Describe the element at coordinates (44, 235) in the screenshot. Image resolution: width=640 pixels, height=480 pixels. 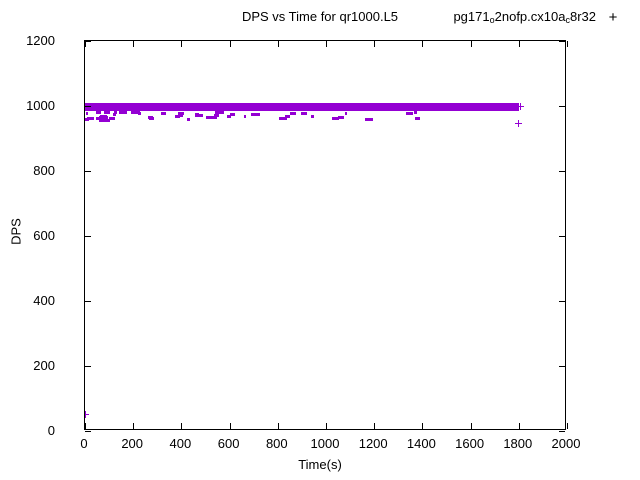
I see `y-tick-label: 600` at that location.